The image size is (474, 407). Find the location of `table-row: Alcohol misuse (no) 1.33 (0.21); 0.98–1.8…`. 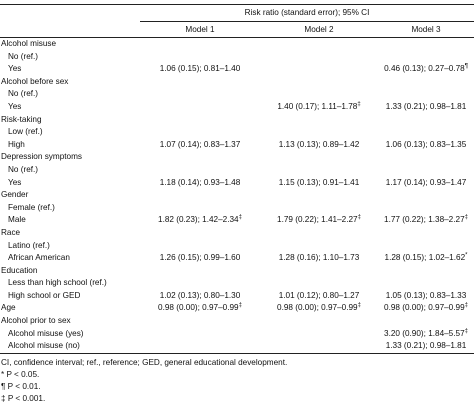

table-row: Alcohol misuse (no) 1.33 (0.21); 0.98–1.8… is located at coordinates (237, 347).